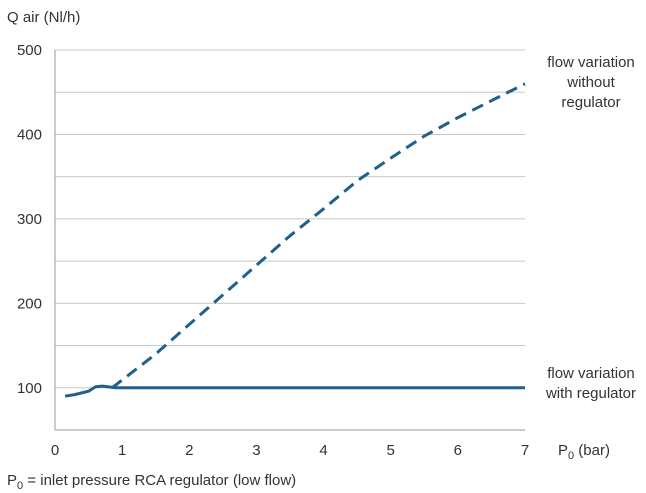  What do you see at coordinates (458, 450) in the screenshot?
I see `x-tick-label: 6` at bounding box center [458, 450].